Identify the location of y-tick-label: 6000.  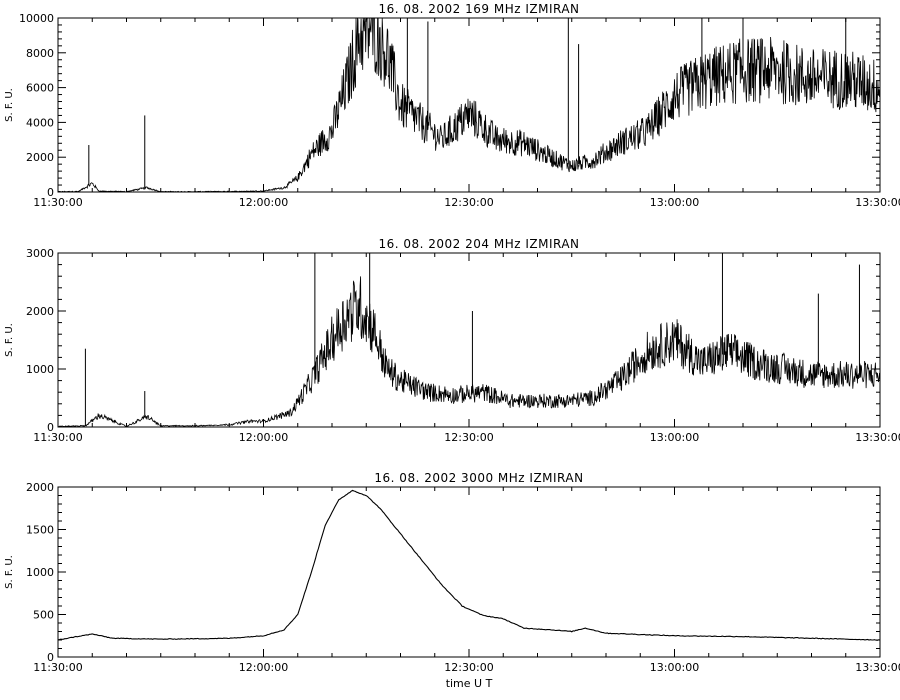
(40, 88).